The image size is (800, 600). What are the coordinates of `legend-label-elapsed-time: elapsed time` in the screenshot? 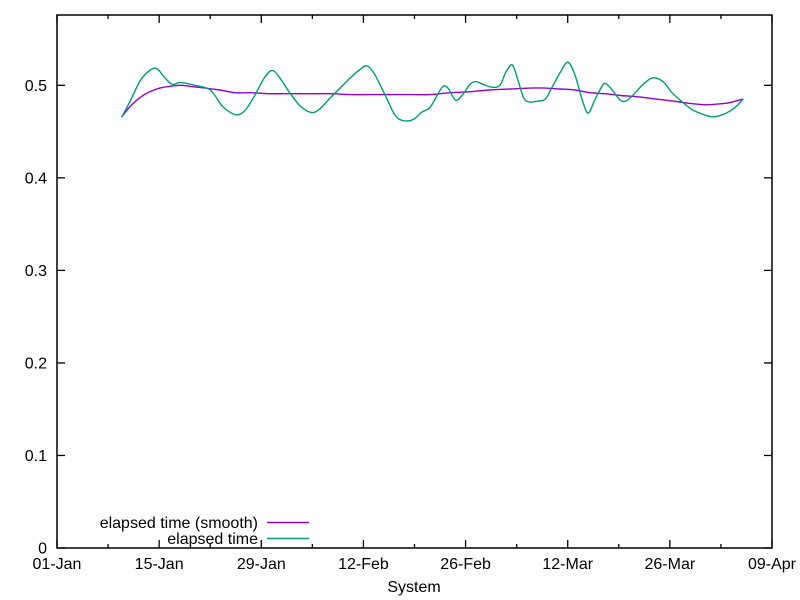 It's located at (212, 539).